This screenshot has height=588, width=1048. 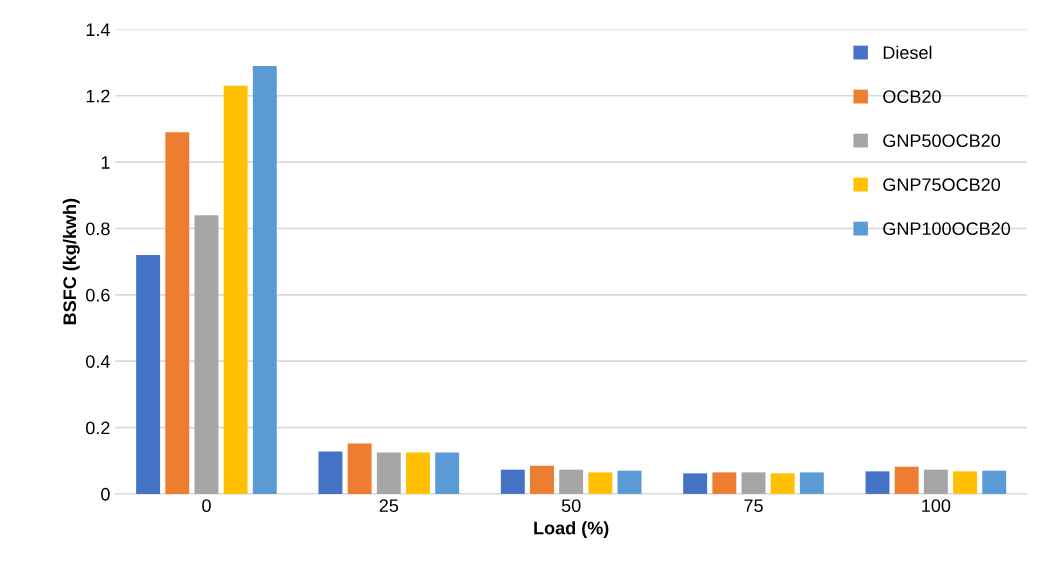 What do you see at coordinates (98, 428) in the screenshot?
I see `y-tick-label: 0.2` at bounding box center [98, 428].